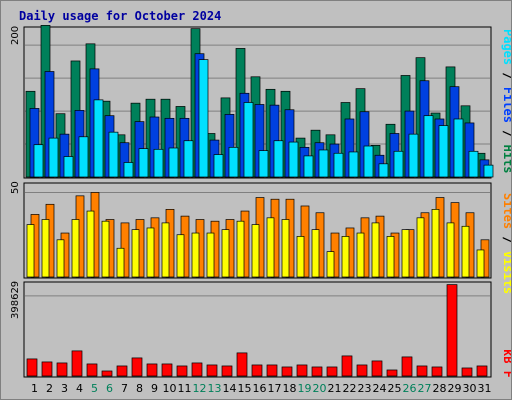 This screenshot has height=404, width=512. What do you see at coordinates (470, 388) in the screenshot?
I see `x-tick-label: 30` at bounding box center [470, 388].